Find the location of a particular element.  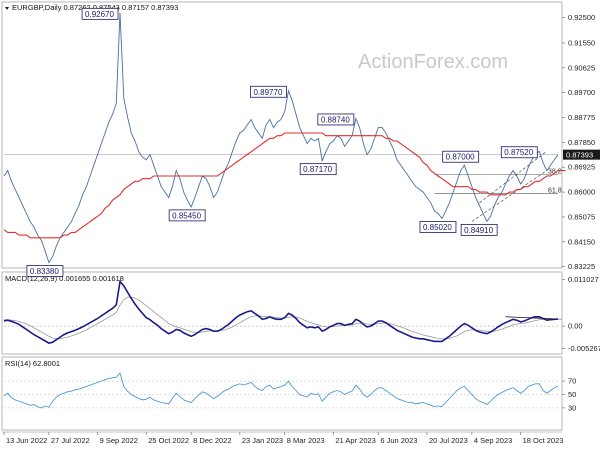

rsi-panel-title: RSI(14) 62.8001 is located at coordinates (32, 363).